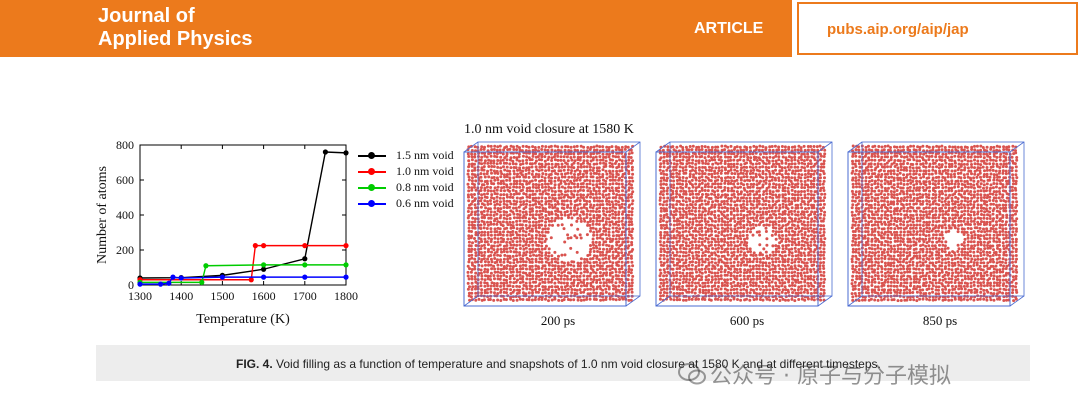 This screenshot has height=413, width=1080. I want to click on journal-url-link: pubs.aip.org/aip/jap, so click(898, 29).